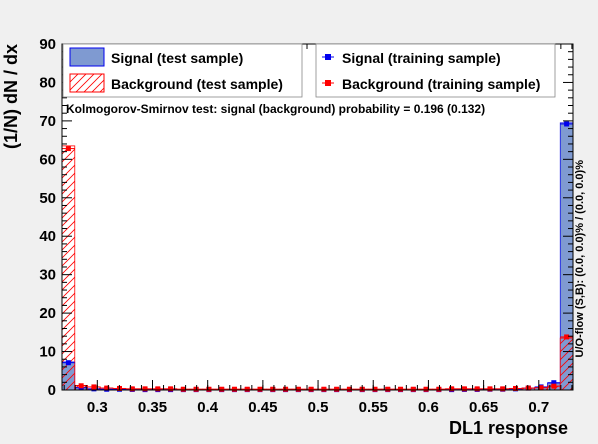  Describe the element at coordinates (47, 236) in the screenshot. I see `y-tick-label: 40` at that location.